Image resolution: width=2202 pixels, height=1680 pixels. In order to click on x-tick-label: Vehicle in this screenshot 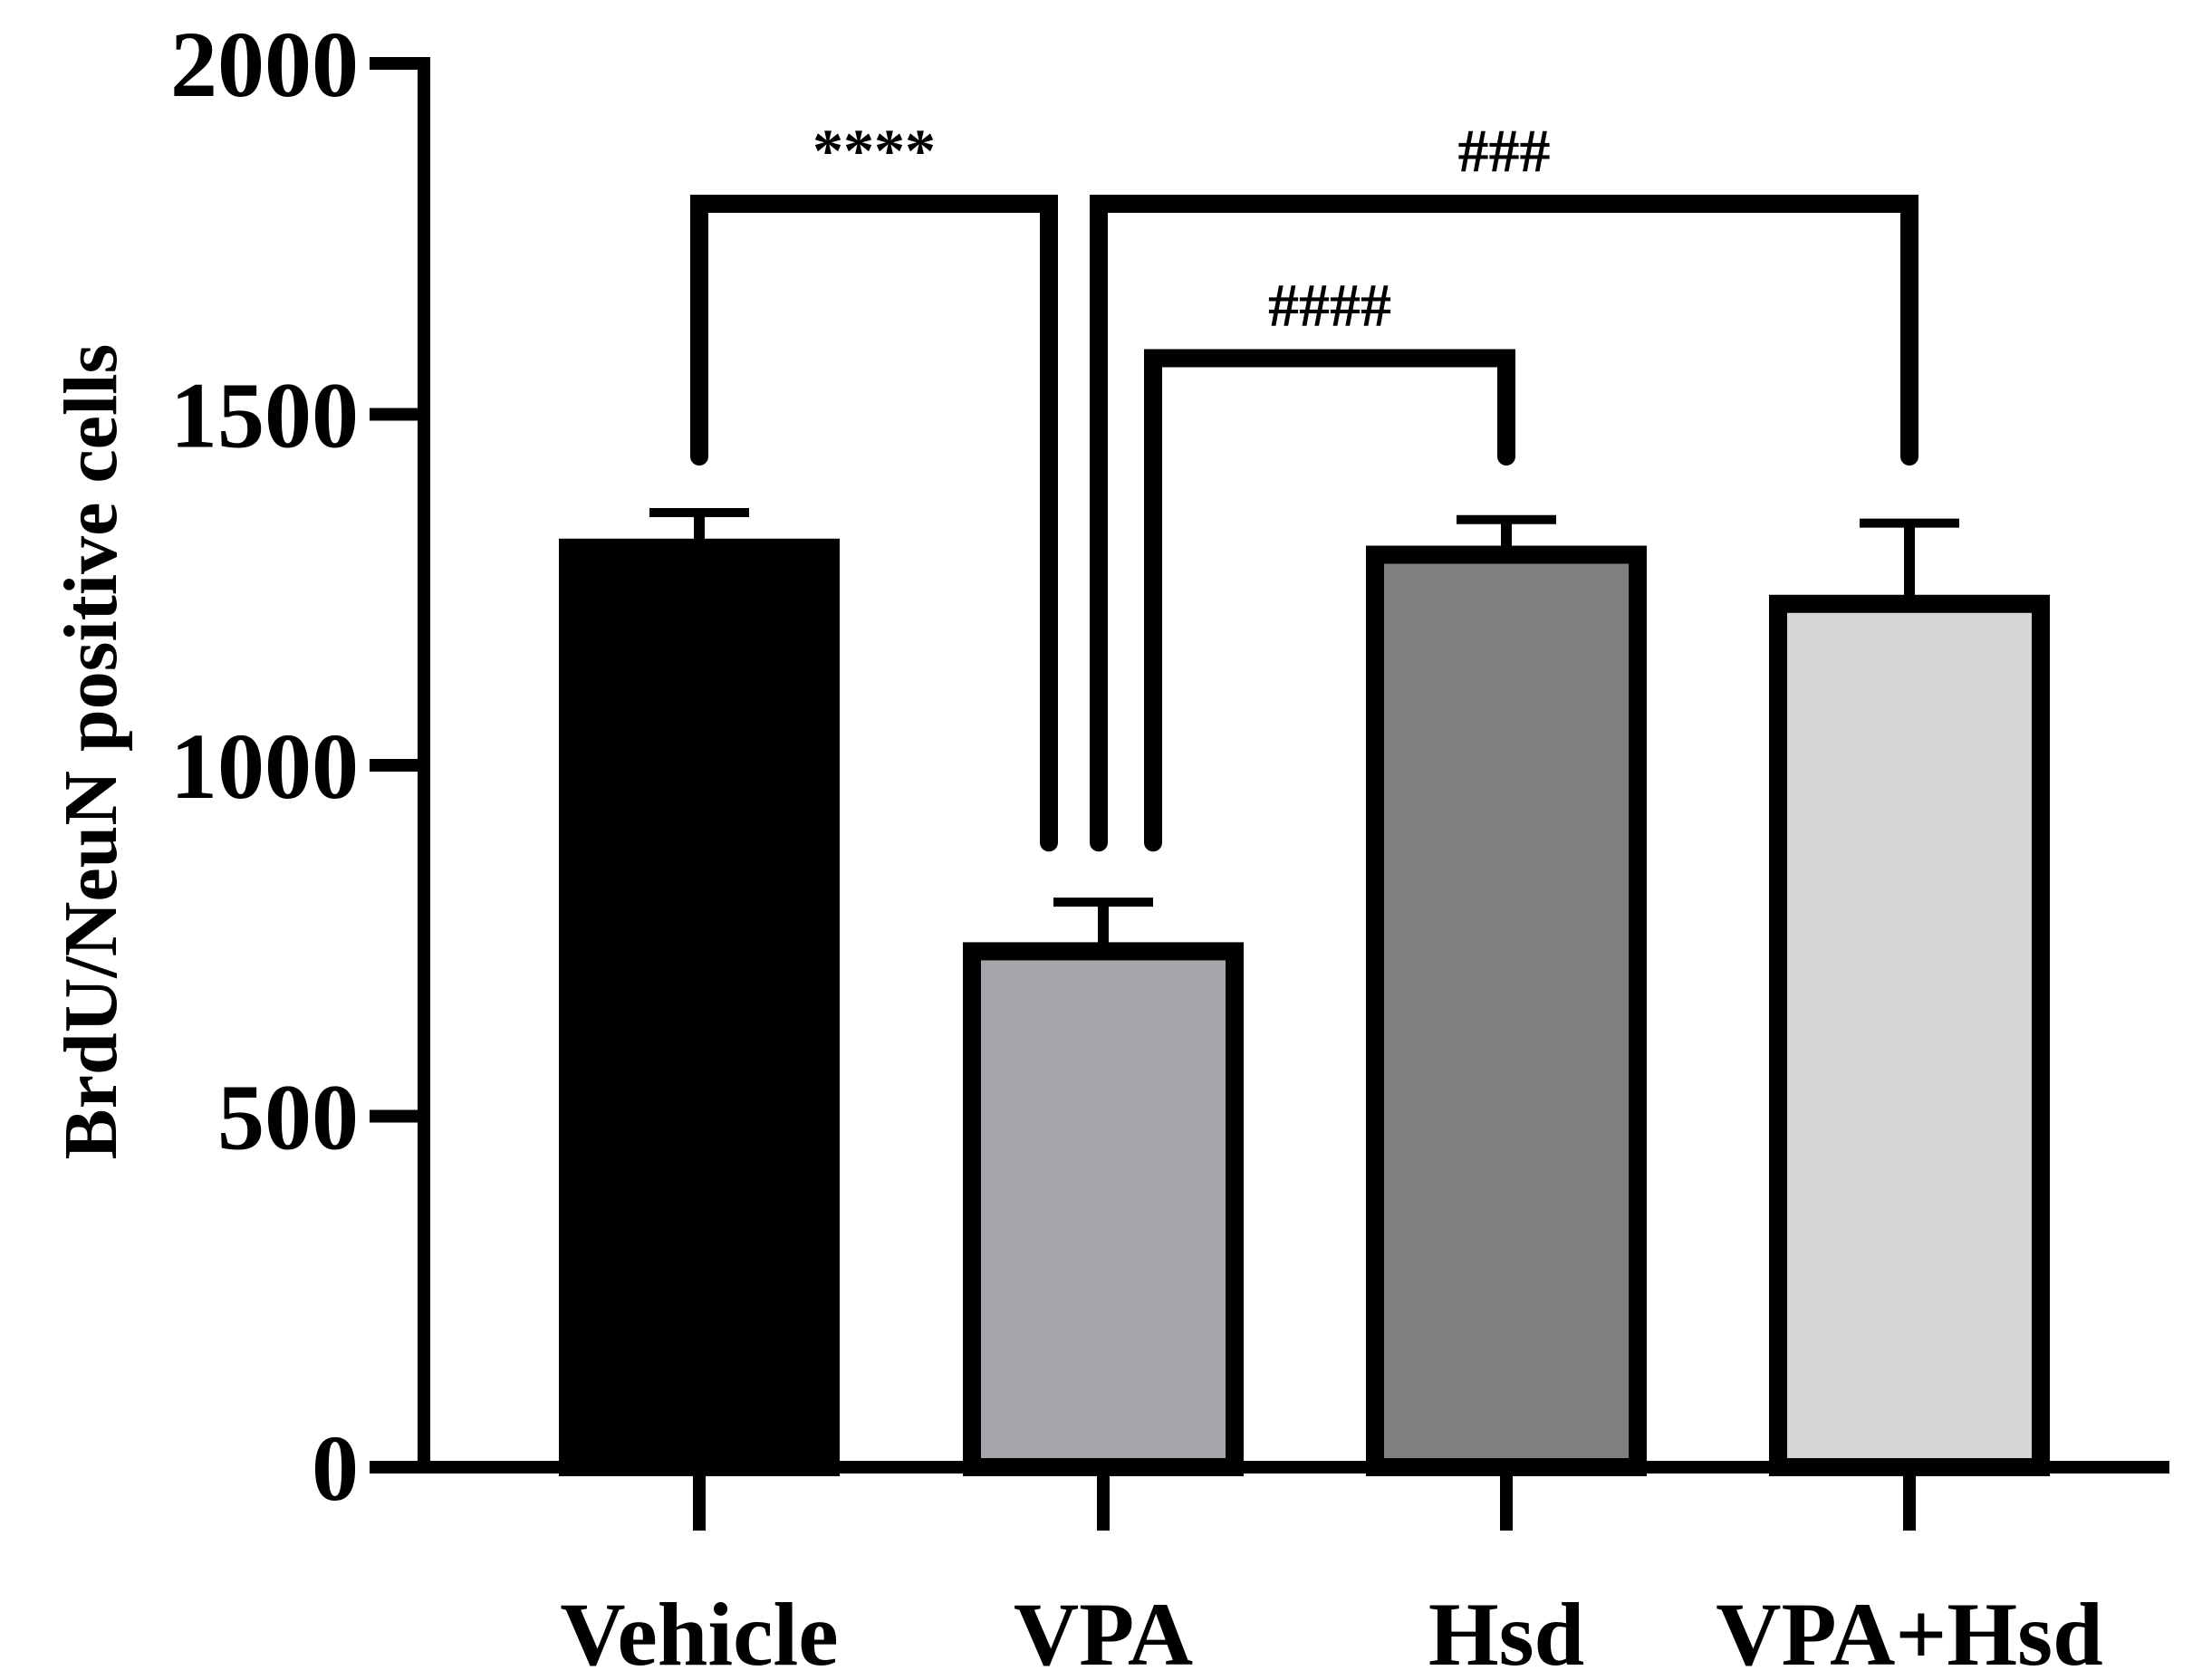, I will do `click(699, 1632)`.